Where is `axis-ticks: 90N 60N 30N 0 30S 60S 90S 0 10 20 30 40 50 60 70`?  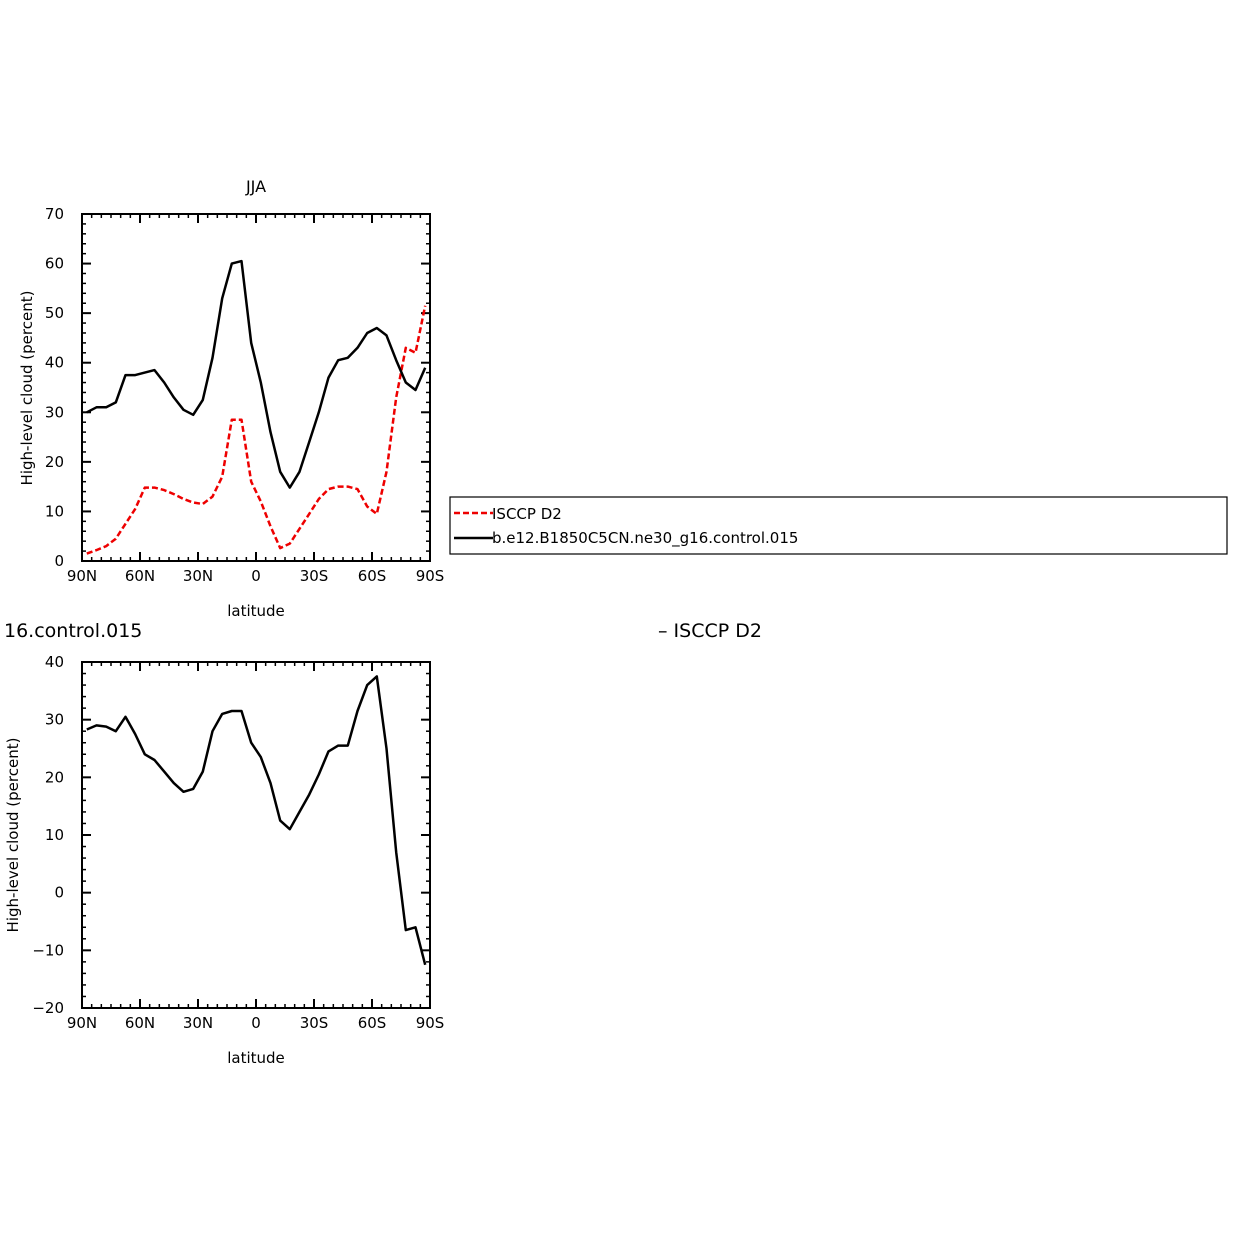 axis-ticks: 90N 60N 30N 0 30S 60S 90S 0 10 20 30 40 50 60 70 is located at coordinates (244, 395).